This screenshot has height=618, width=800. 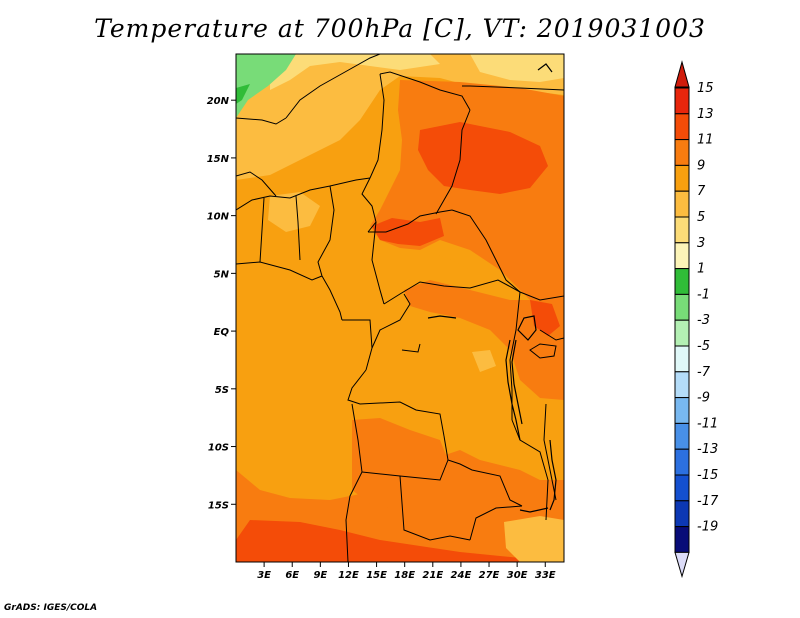 I want to click on temp-zone-lakes-hot, so click(x=484, y=340).